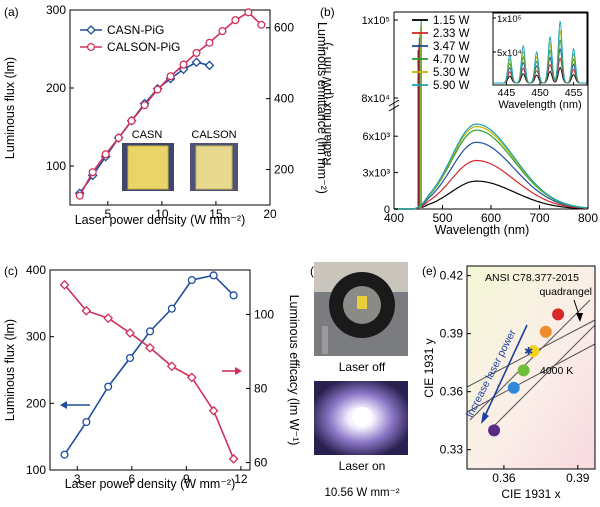 Image resolution: width=600 pixels, height=507 pixels. What do you see at coordinates (429, 271) in the screenshot?
I see `panel-e-tag: (e)` at bounding box center [429, 271].